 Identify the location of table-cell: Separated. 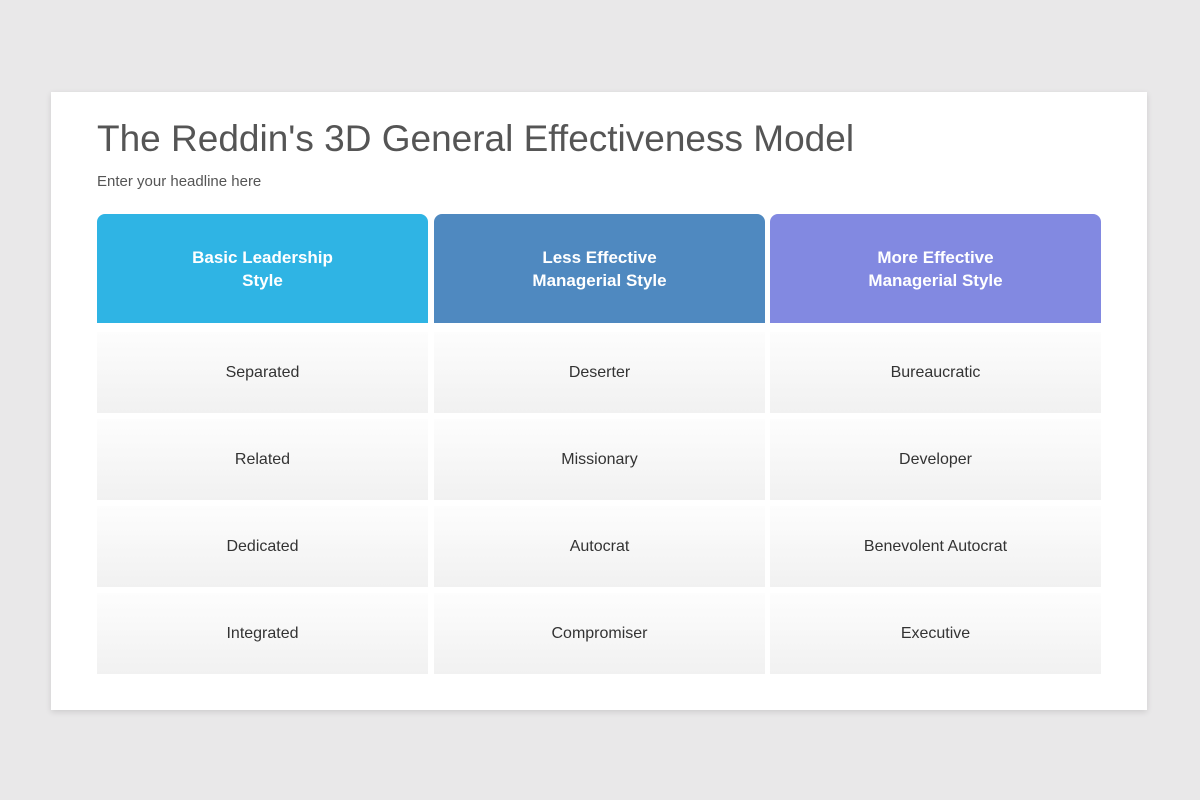
(262, 372).